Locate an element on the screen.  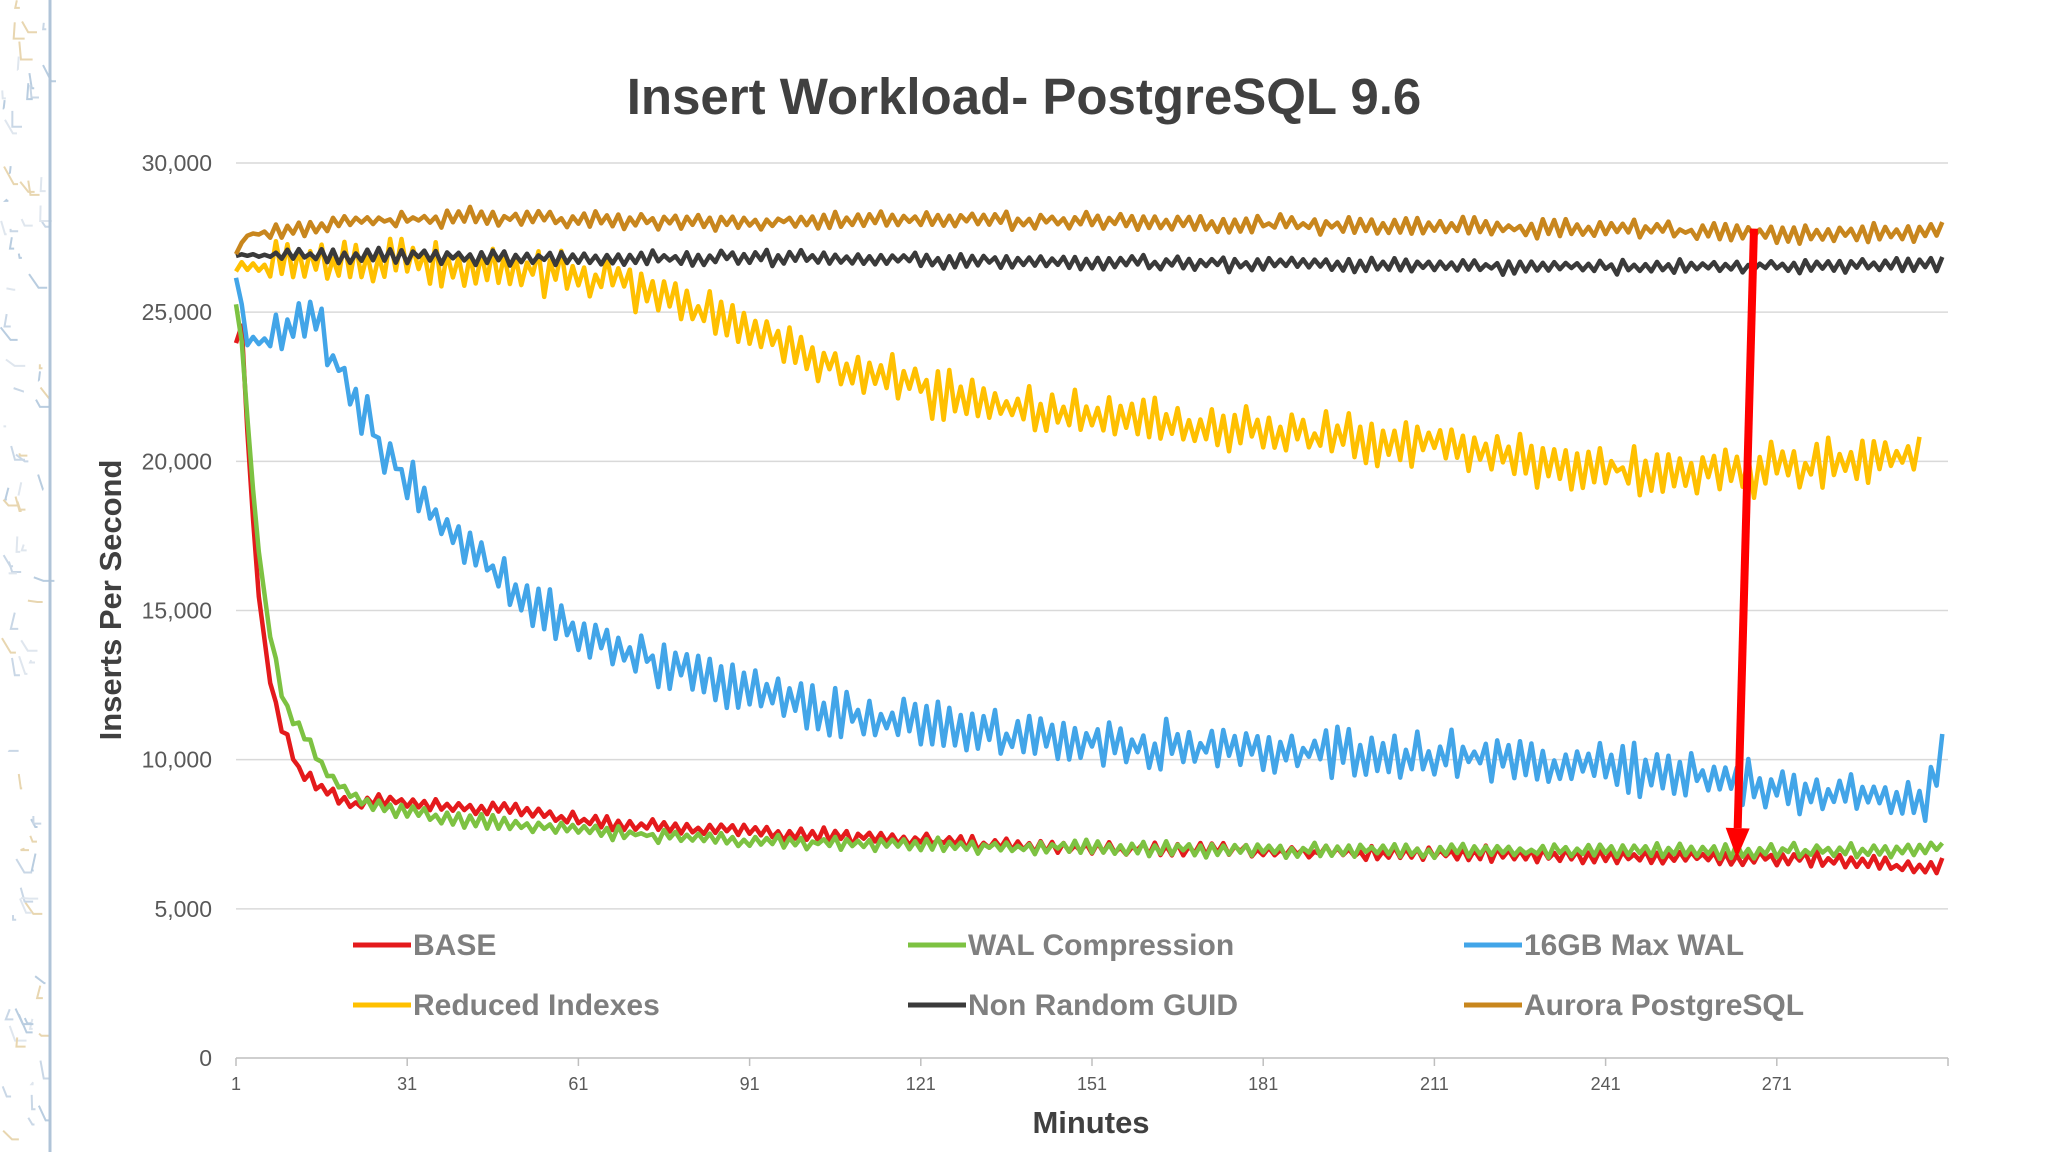
x-tick-label: 241 is located at coordinates (1606, 1084).